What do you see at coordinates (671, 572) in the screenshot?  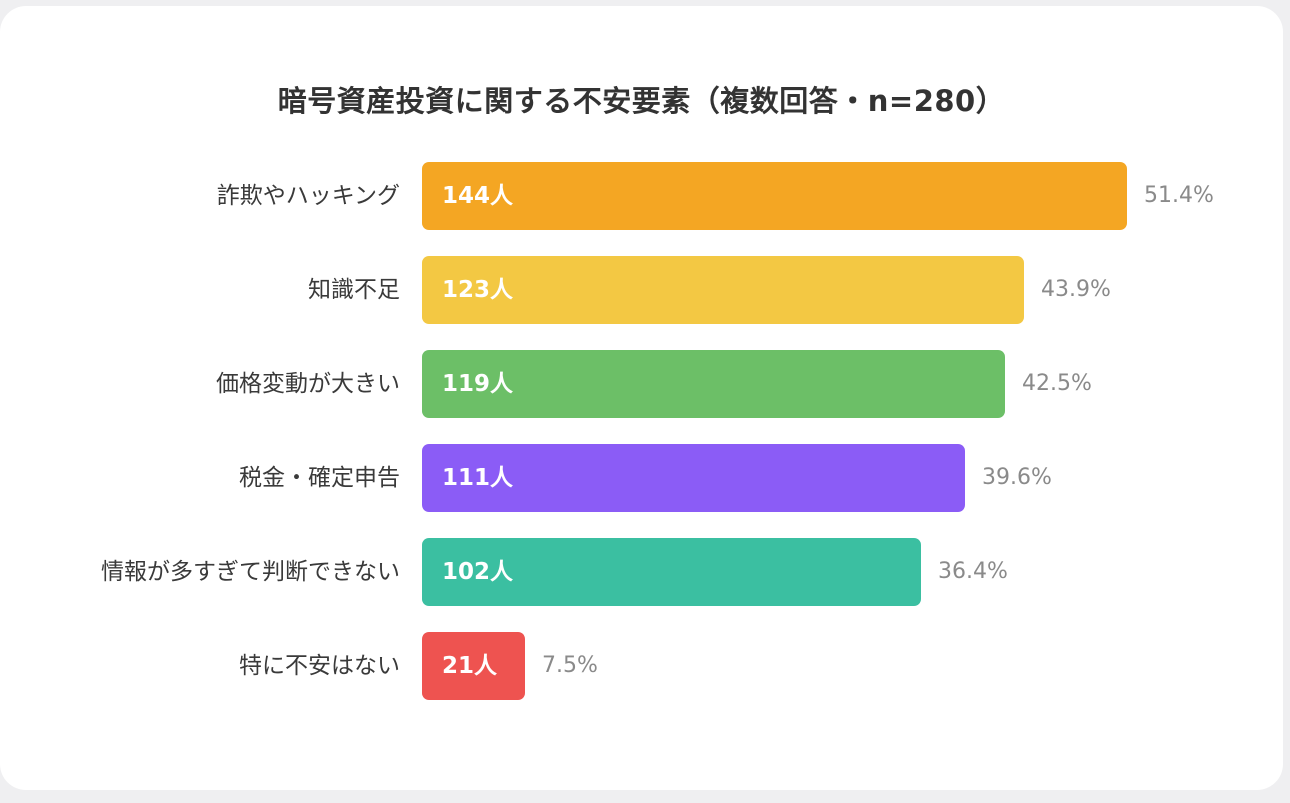 I see `bar: 102人` at bounding box center [671, 572].